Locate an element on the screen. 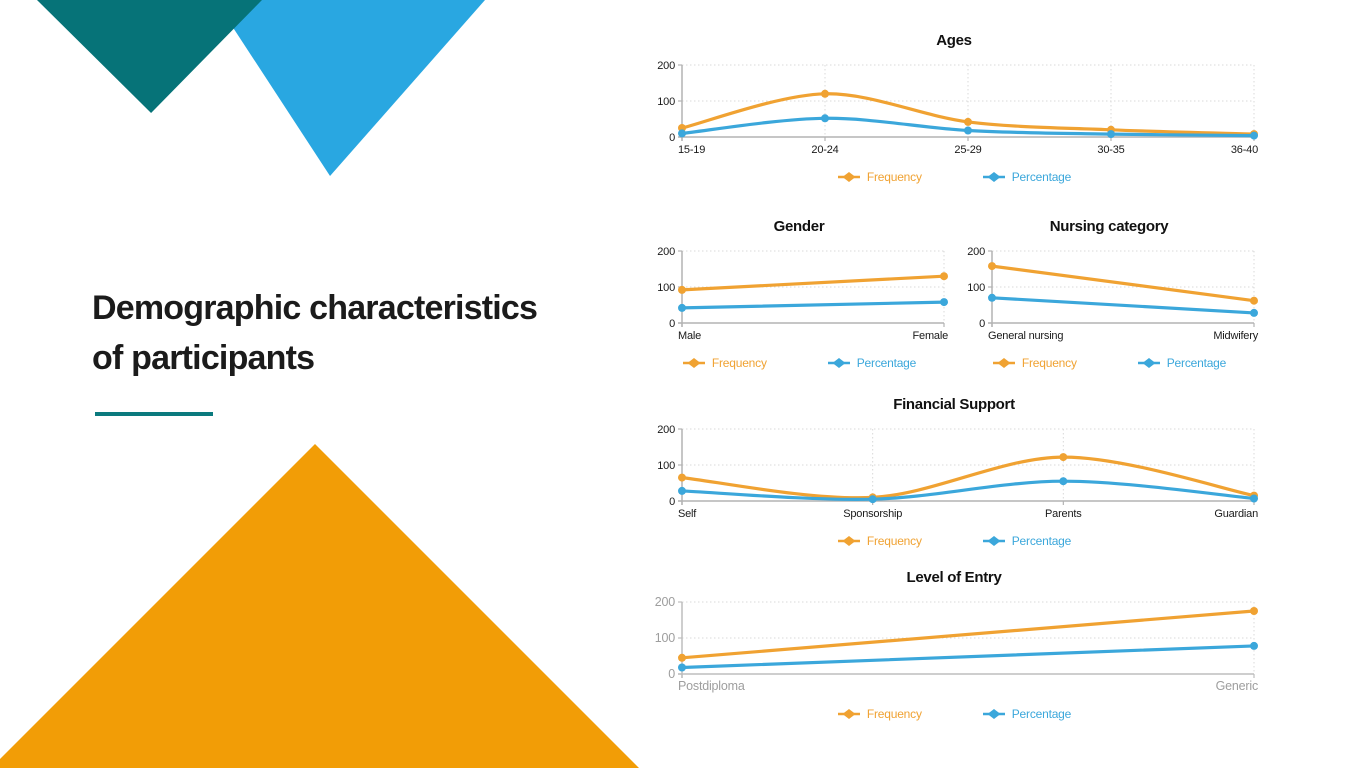  chart-title: Ages is located at coordinates (954, 40).